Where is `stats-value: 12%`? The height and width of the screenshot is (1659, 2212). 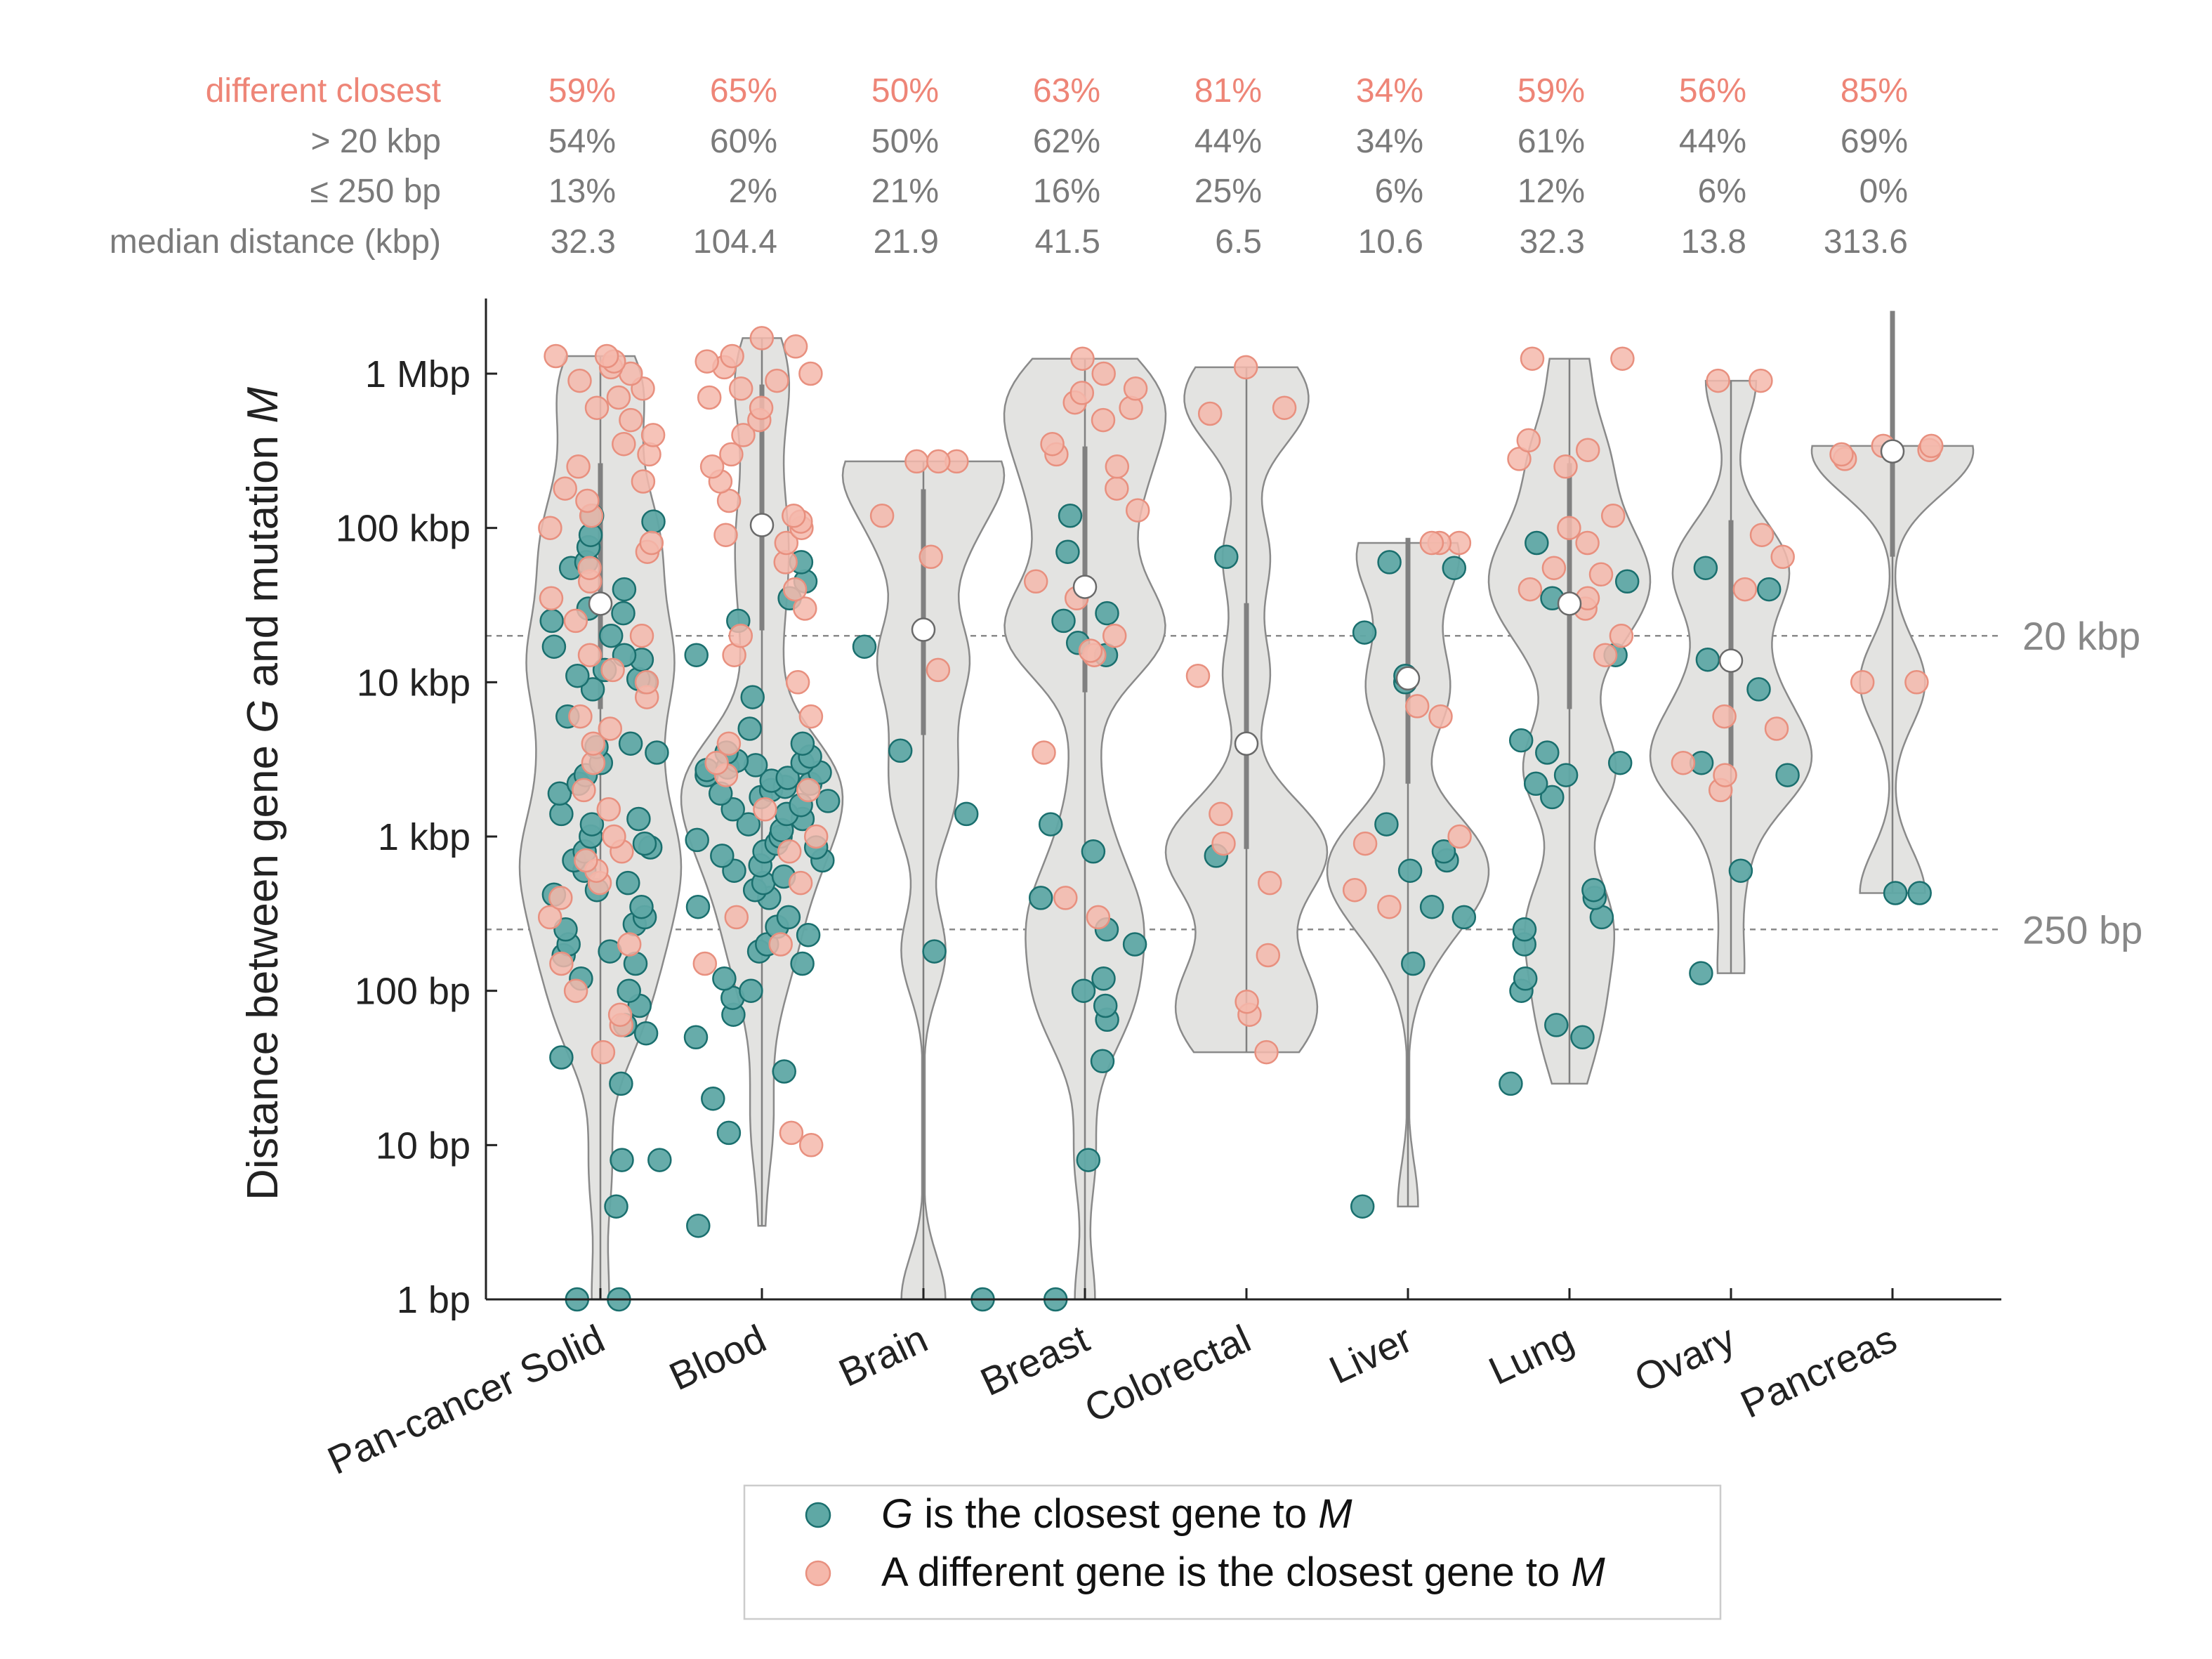 stats-value: 12% is located at coordinates (1551, 191).